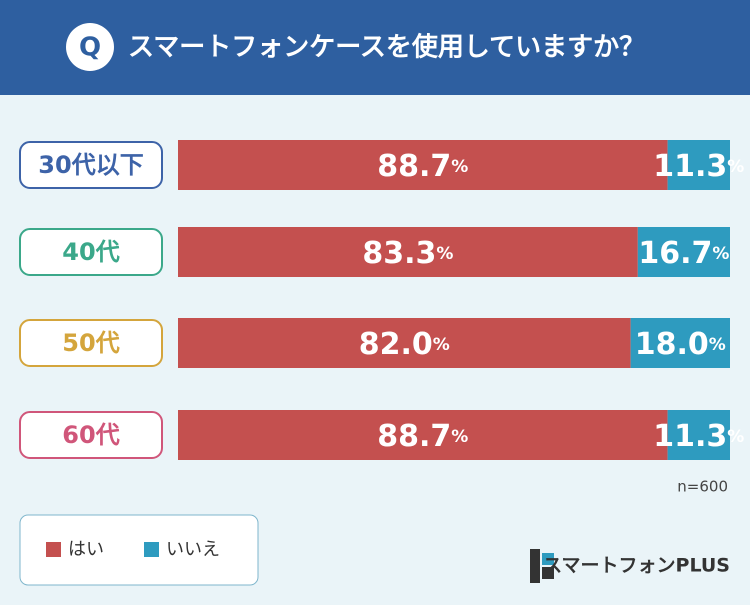 The width and height of the screenshot is (750, 605). Describe the element at coordinates (139, 550) in the screenshot. I see `legend-box` at that location.